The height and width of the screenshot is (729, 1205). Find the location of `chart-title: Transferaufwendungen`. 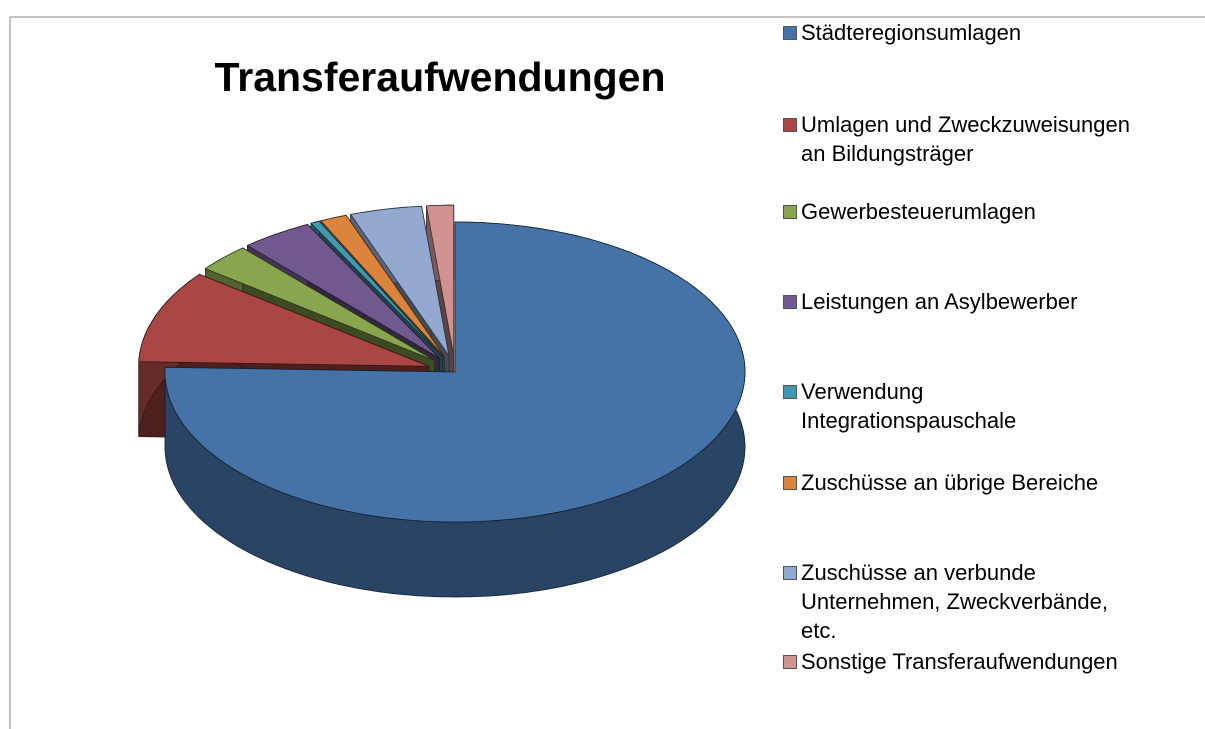

chart-title: Transferaufwendungen is located at coordinates (439, 77).